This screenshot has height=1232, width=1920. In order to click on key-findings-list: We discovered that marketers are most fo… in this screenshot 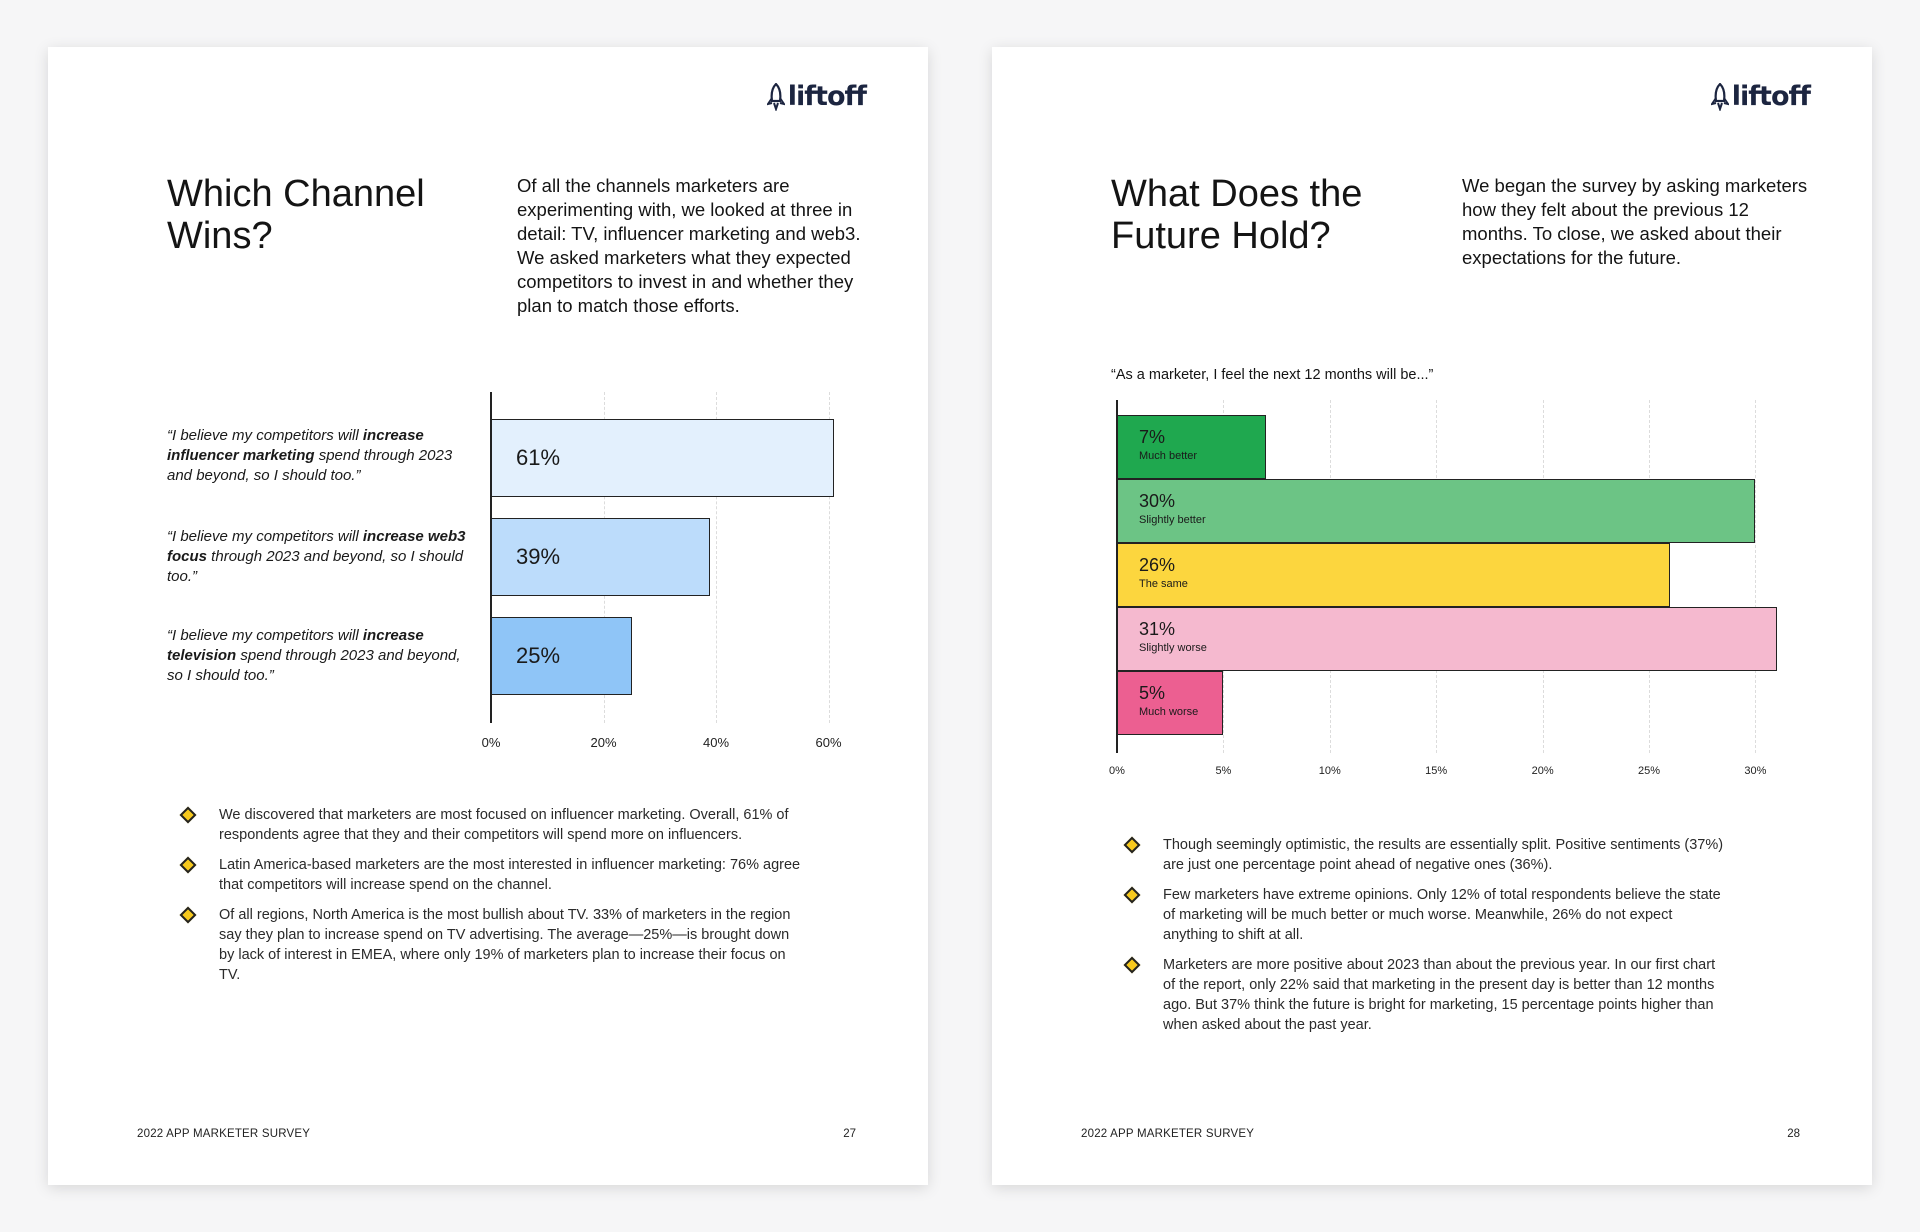, I will do `click(487, 900)`.